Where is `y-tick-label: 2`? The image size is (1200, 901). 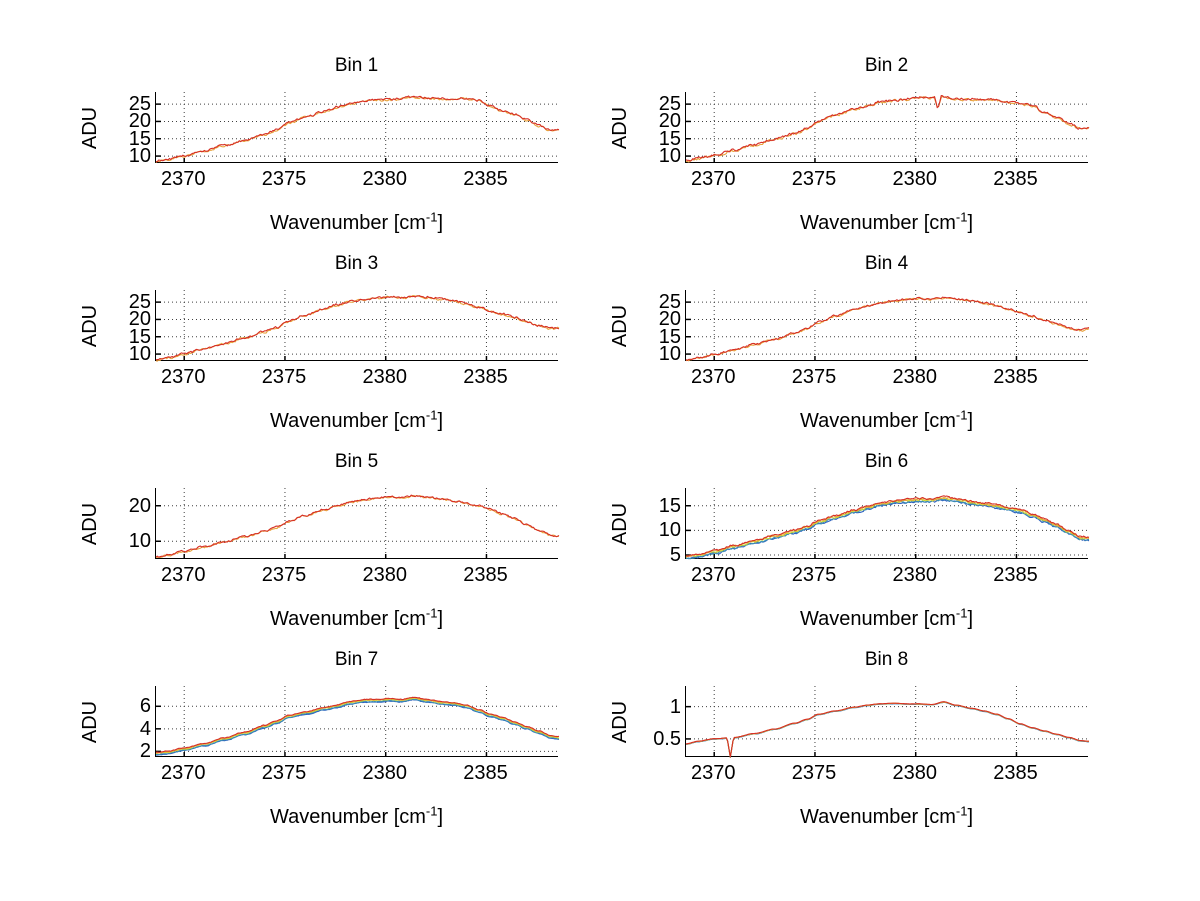
y-tick-label: 2 is located at coordinates (145, 751).